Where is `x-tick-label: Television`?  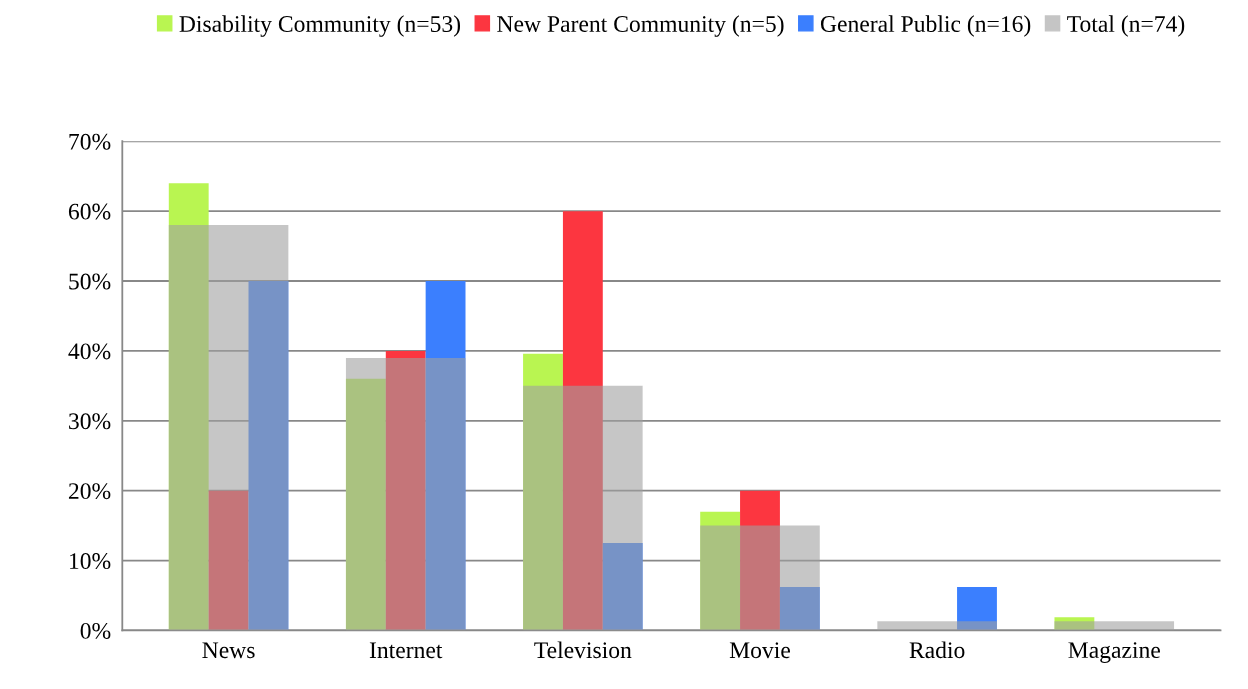 x-tick-label: Television is located at coordinates (583, 650).